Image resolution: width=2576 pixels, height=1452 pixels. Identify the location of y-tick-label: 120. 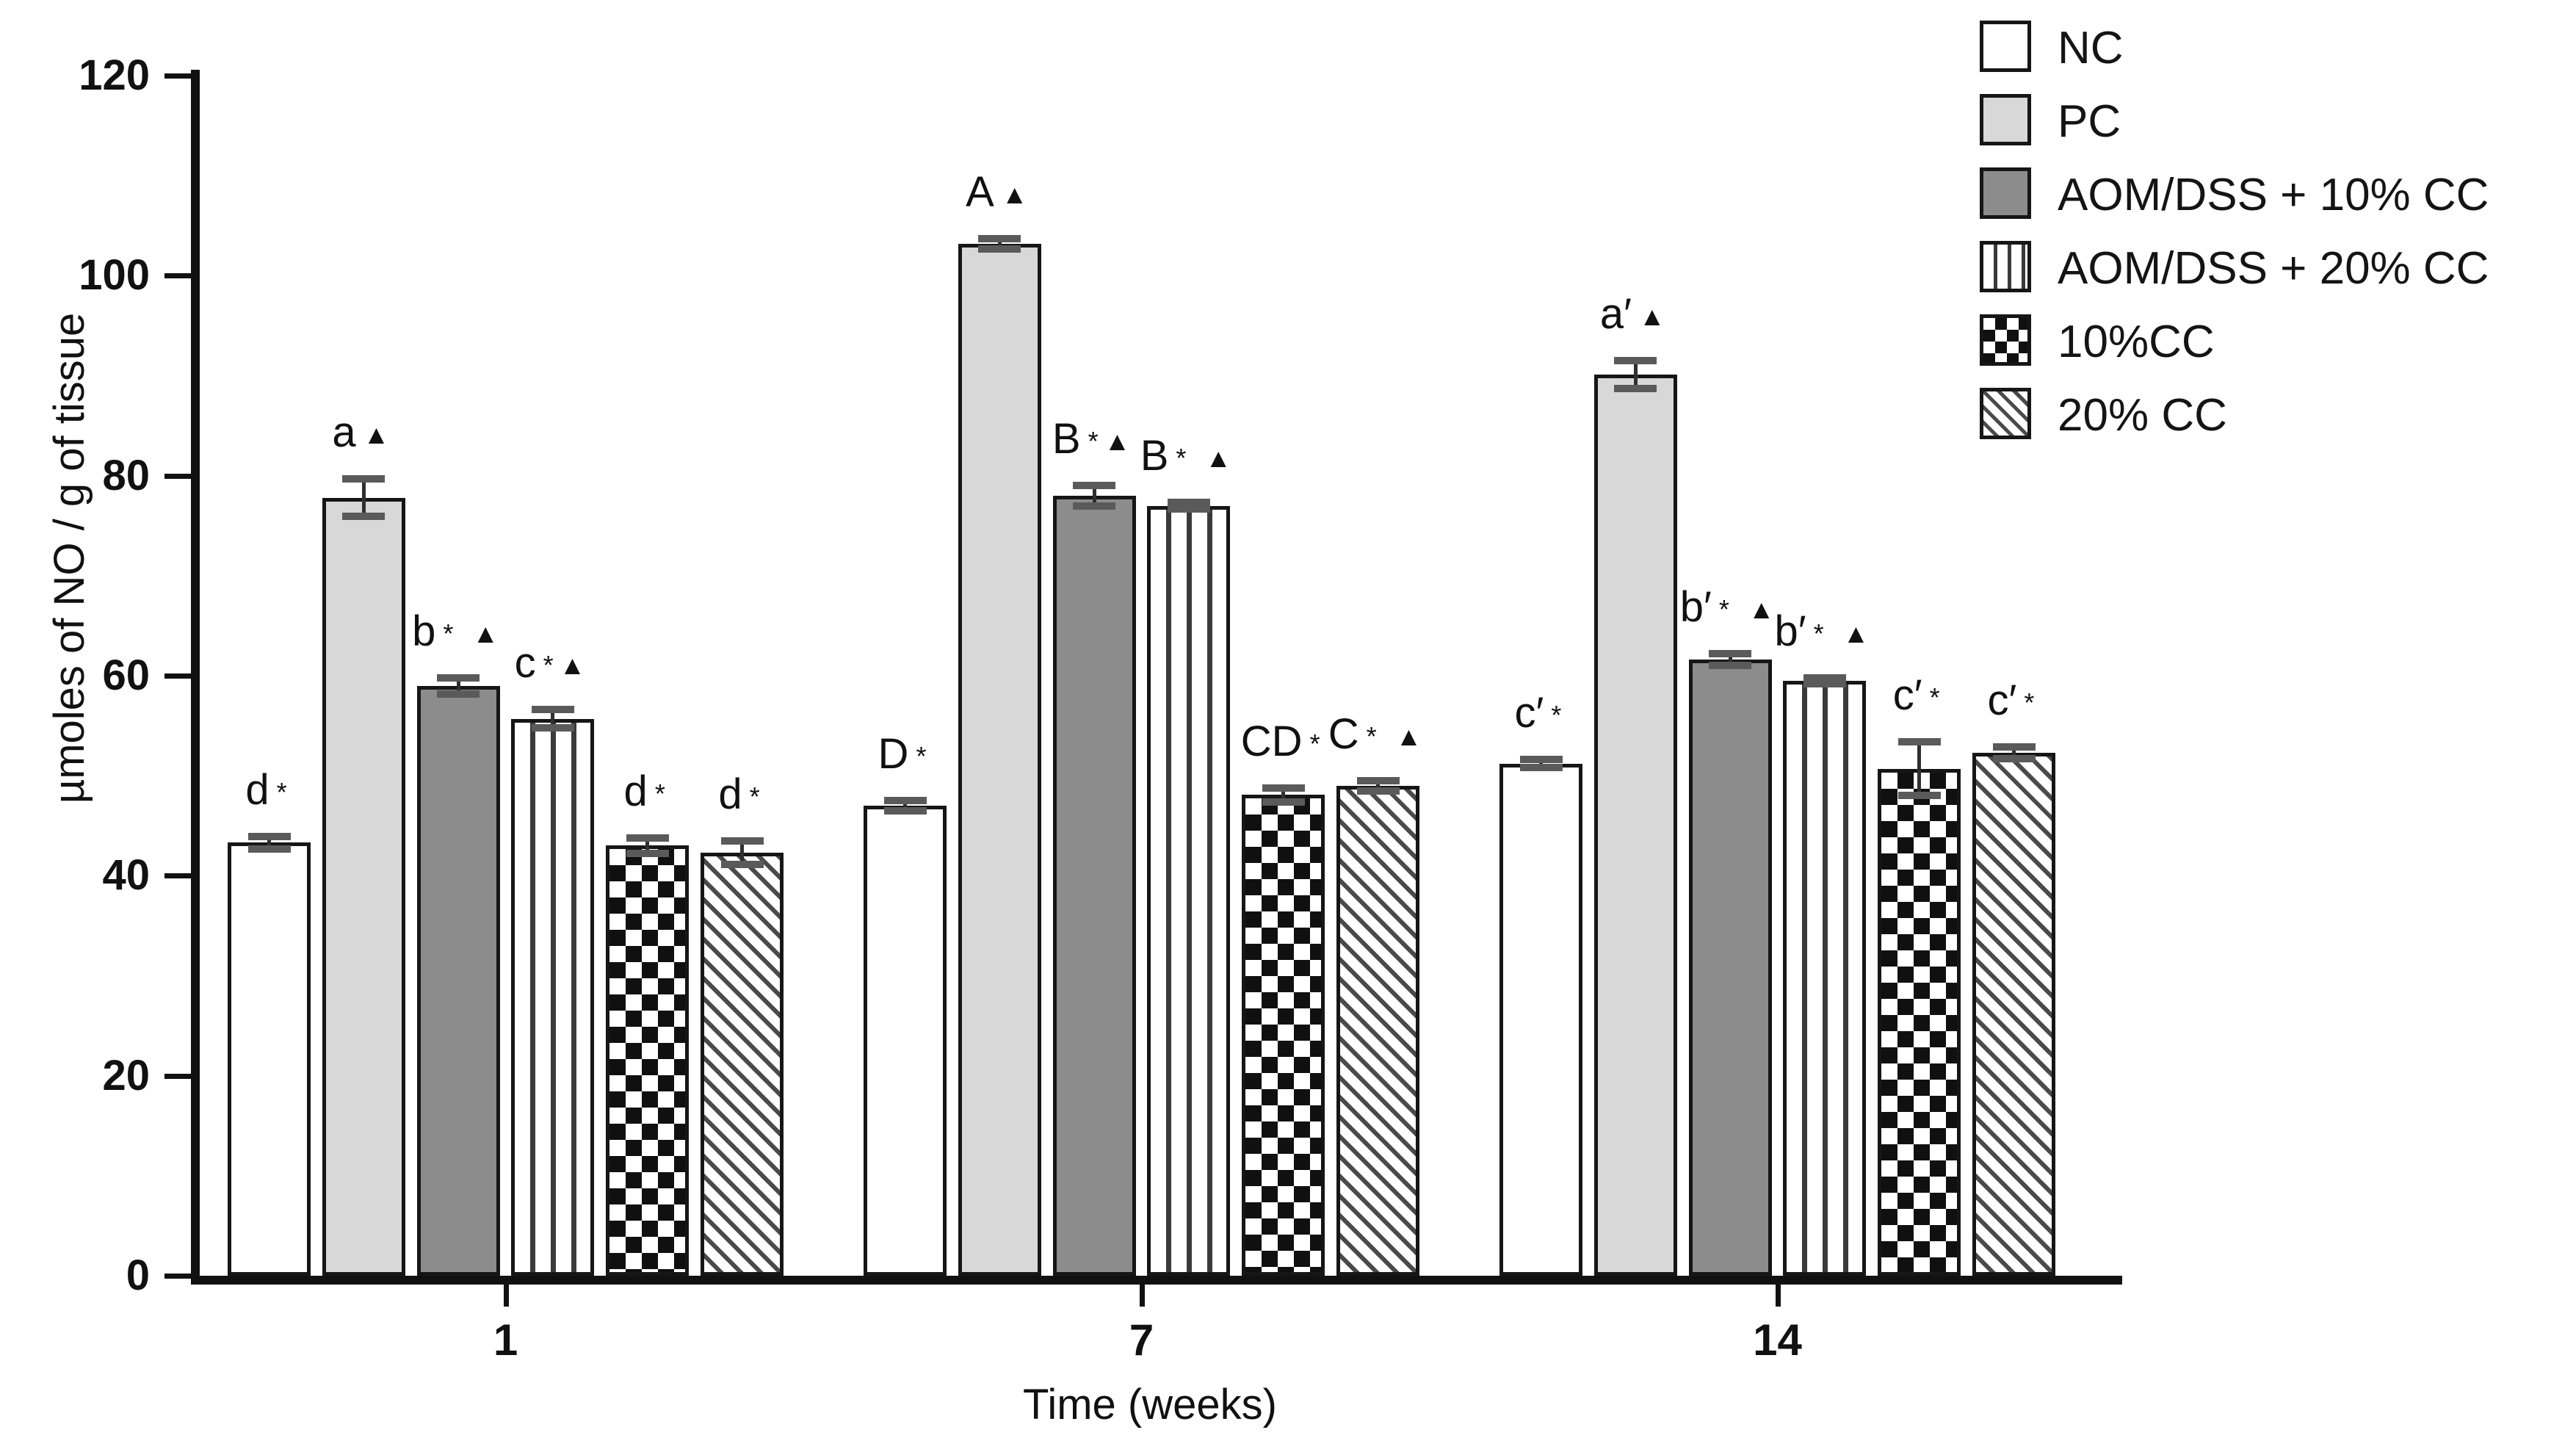
(114, 75).